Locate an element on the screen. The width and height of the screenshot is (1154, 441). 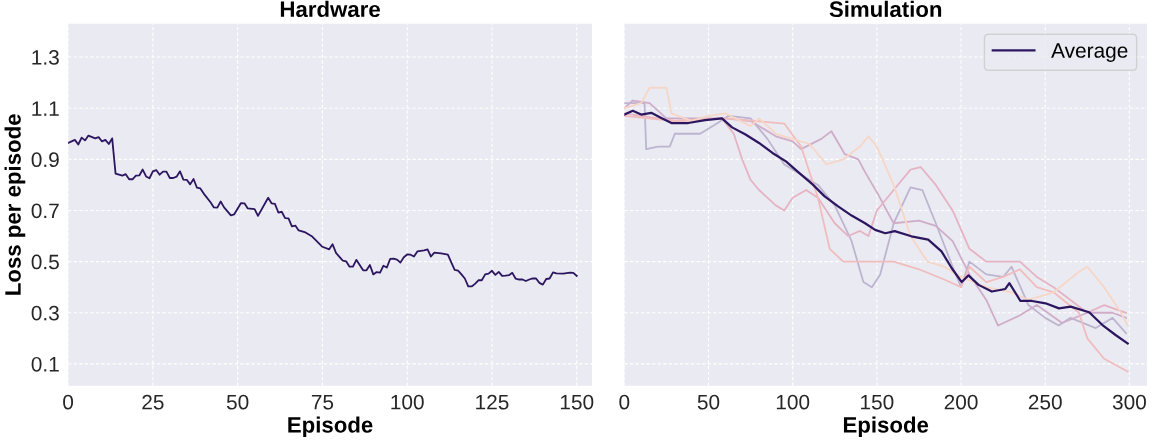
y-axis-title: Loss per episode is located at coordinates (15, 204).